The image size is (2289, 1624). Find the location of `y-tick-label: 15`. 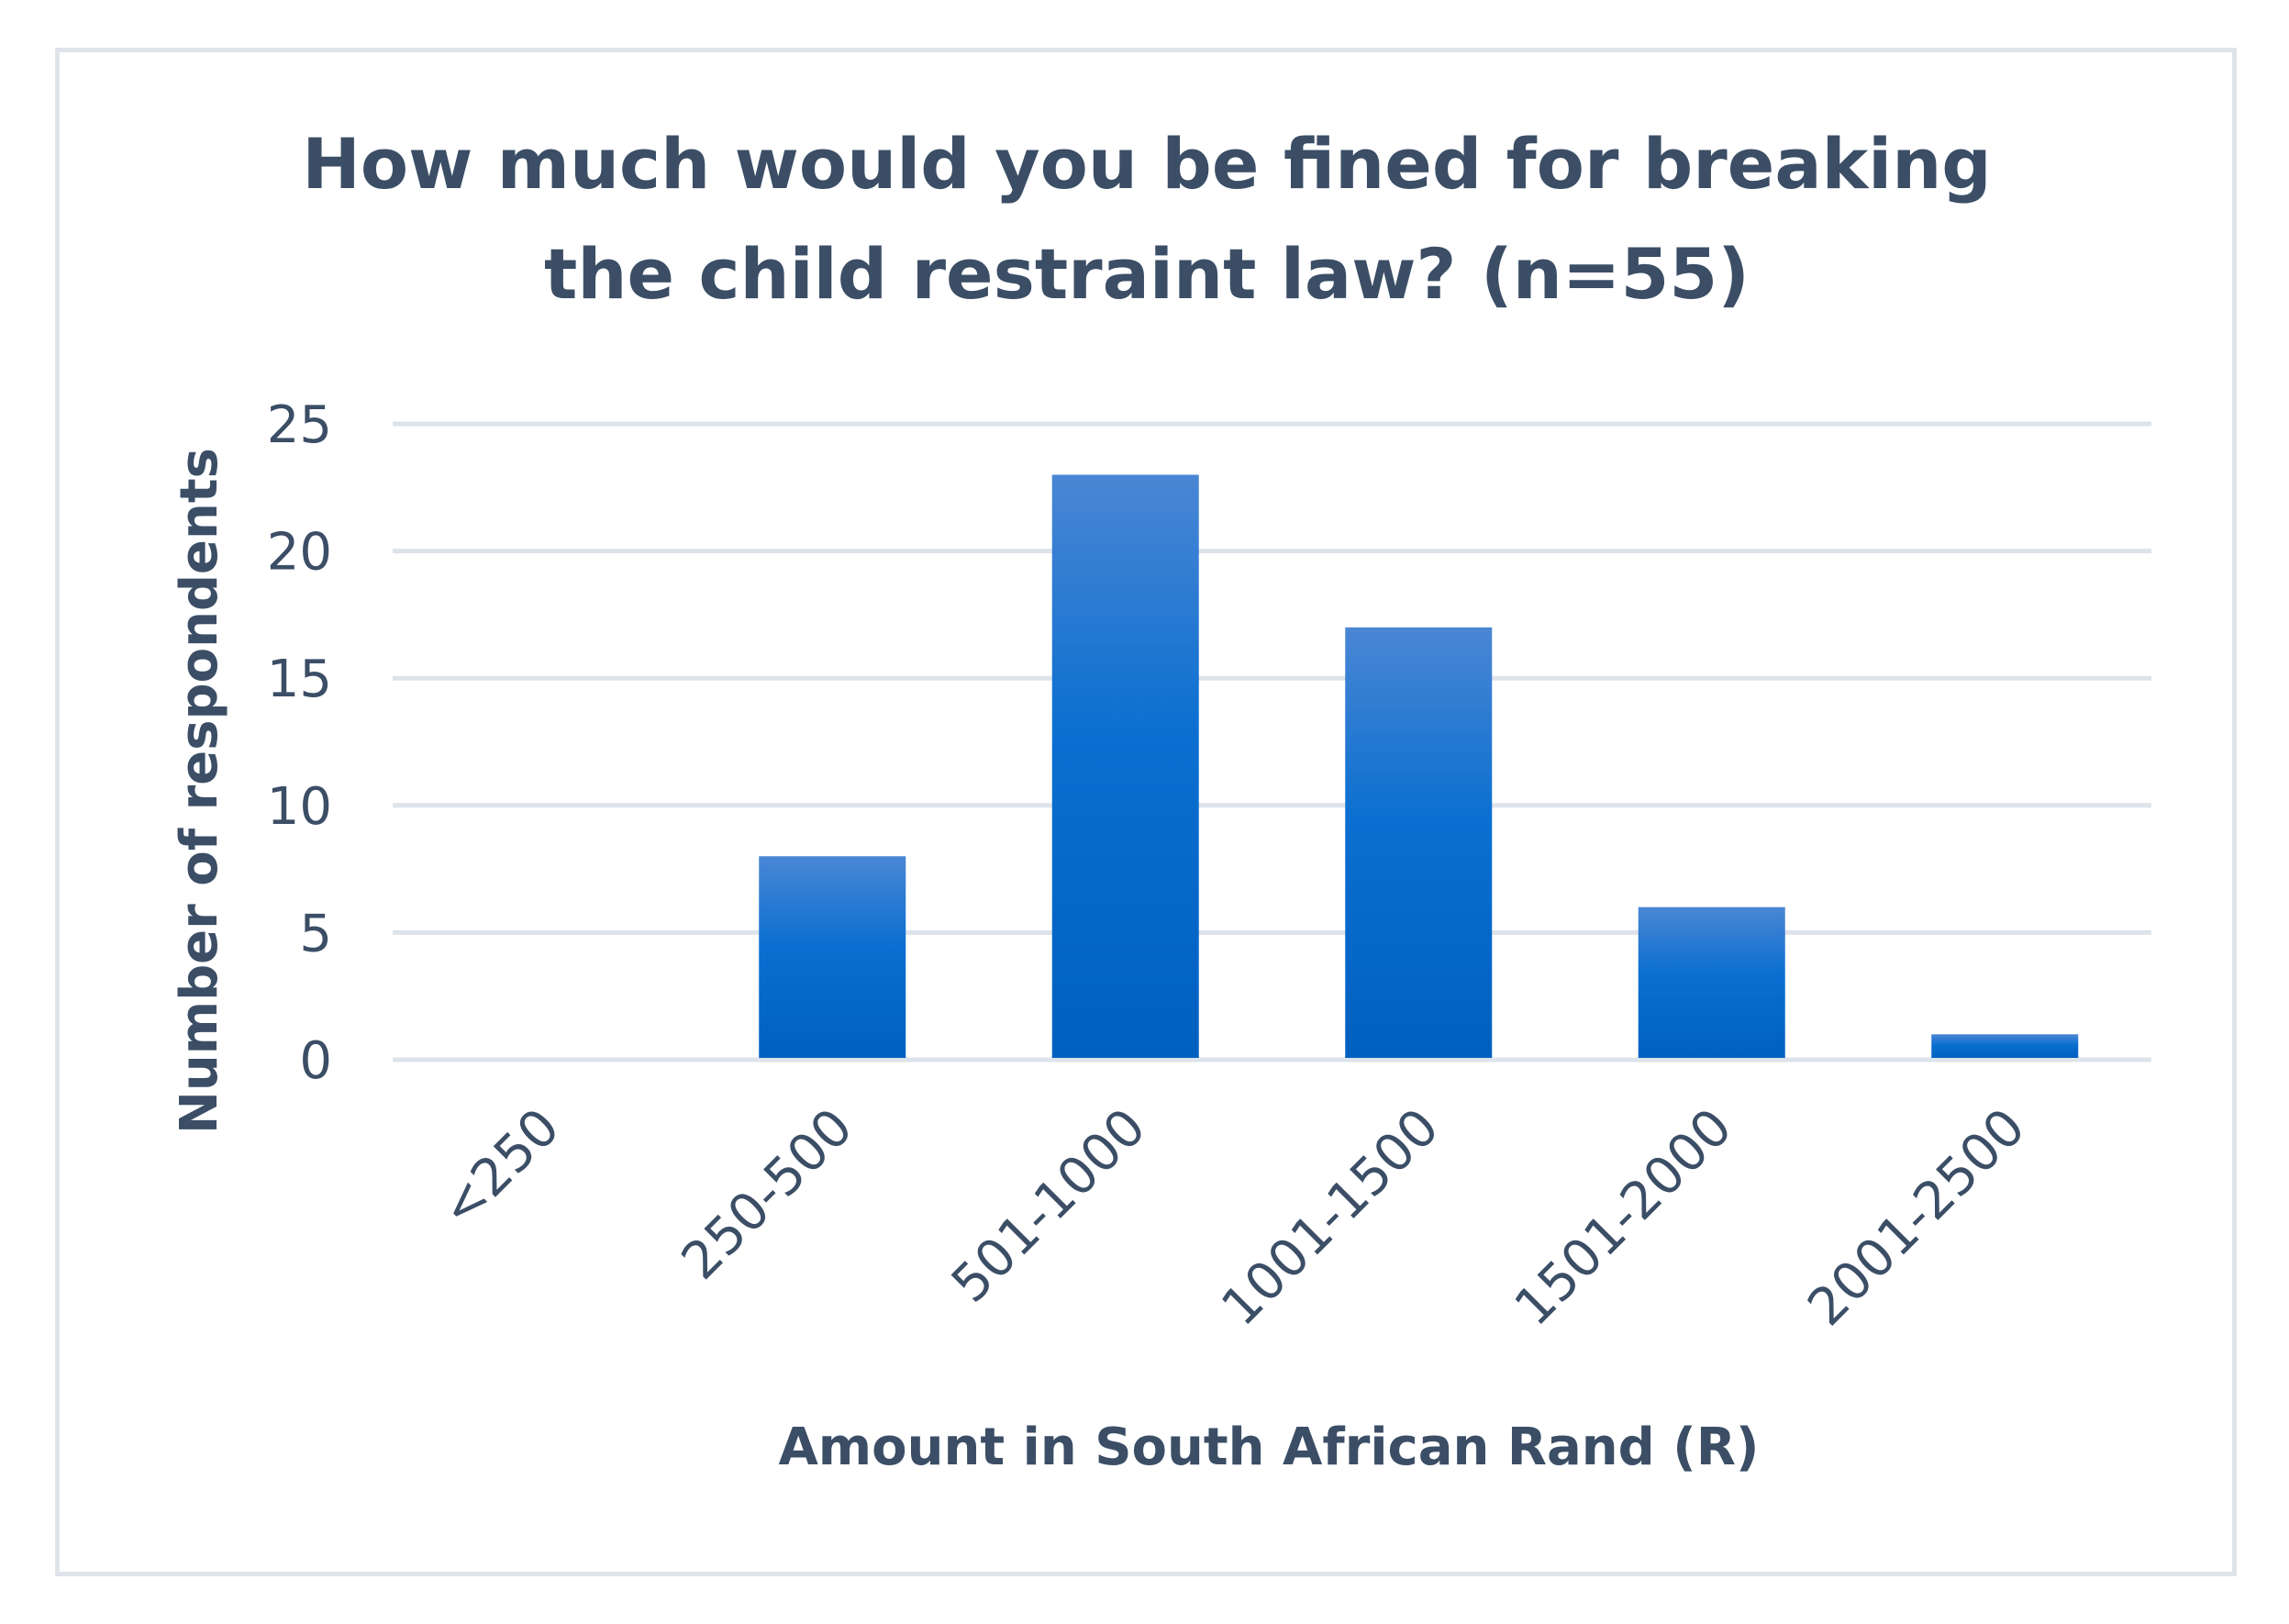

y-tick-label: 15 is located at coordinates (299, 679).